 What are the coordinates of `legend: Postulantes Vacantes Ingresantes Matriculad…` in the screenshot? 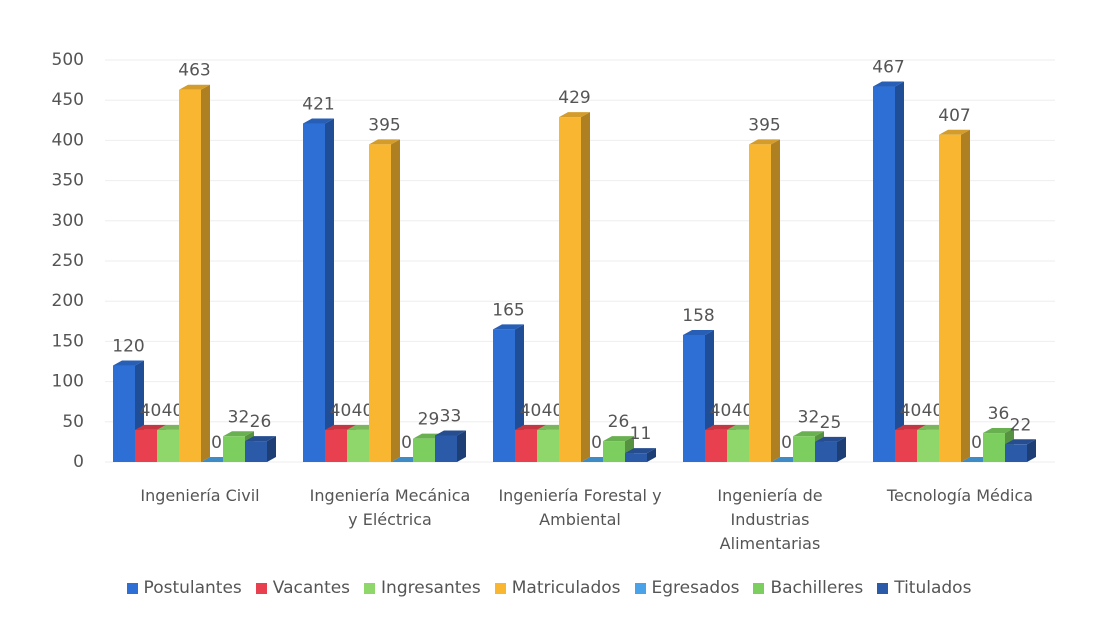 It's located at (549, 588).